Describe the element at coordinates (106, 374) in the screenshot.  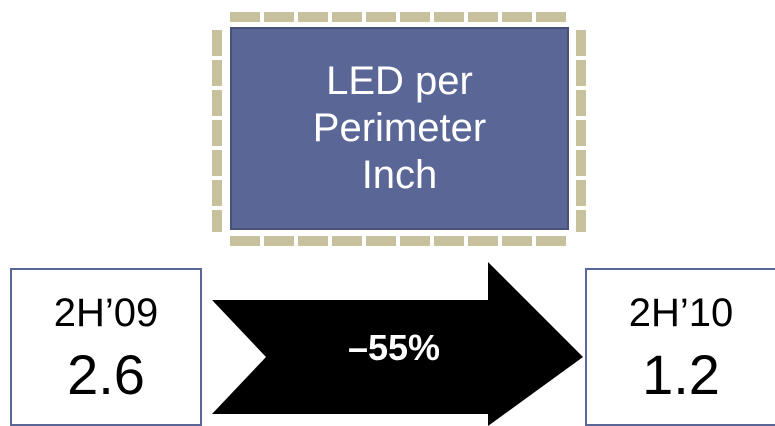
I see `before-value: 2.6` at that location.